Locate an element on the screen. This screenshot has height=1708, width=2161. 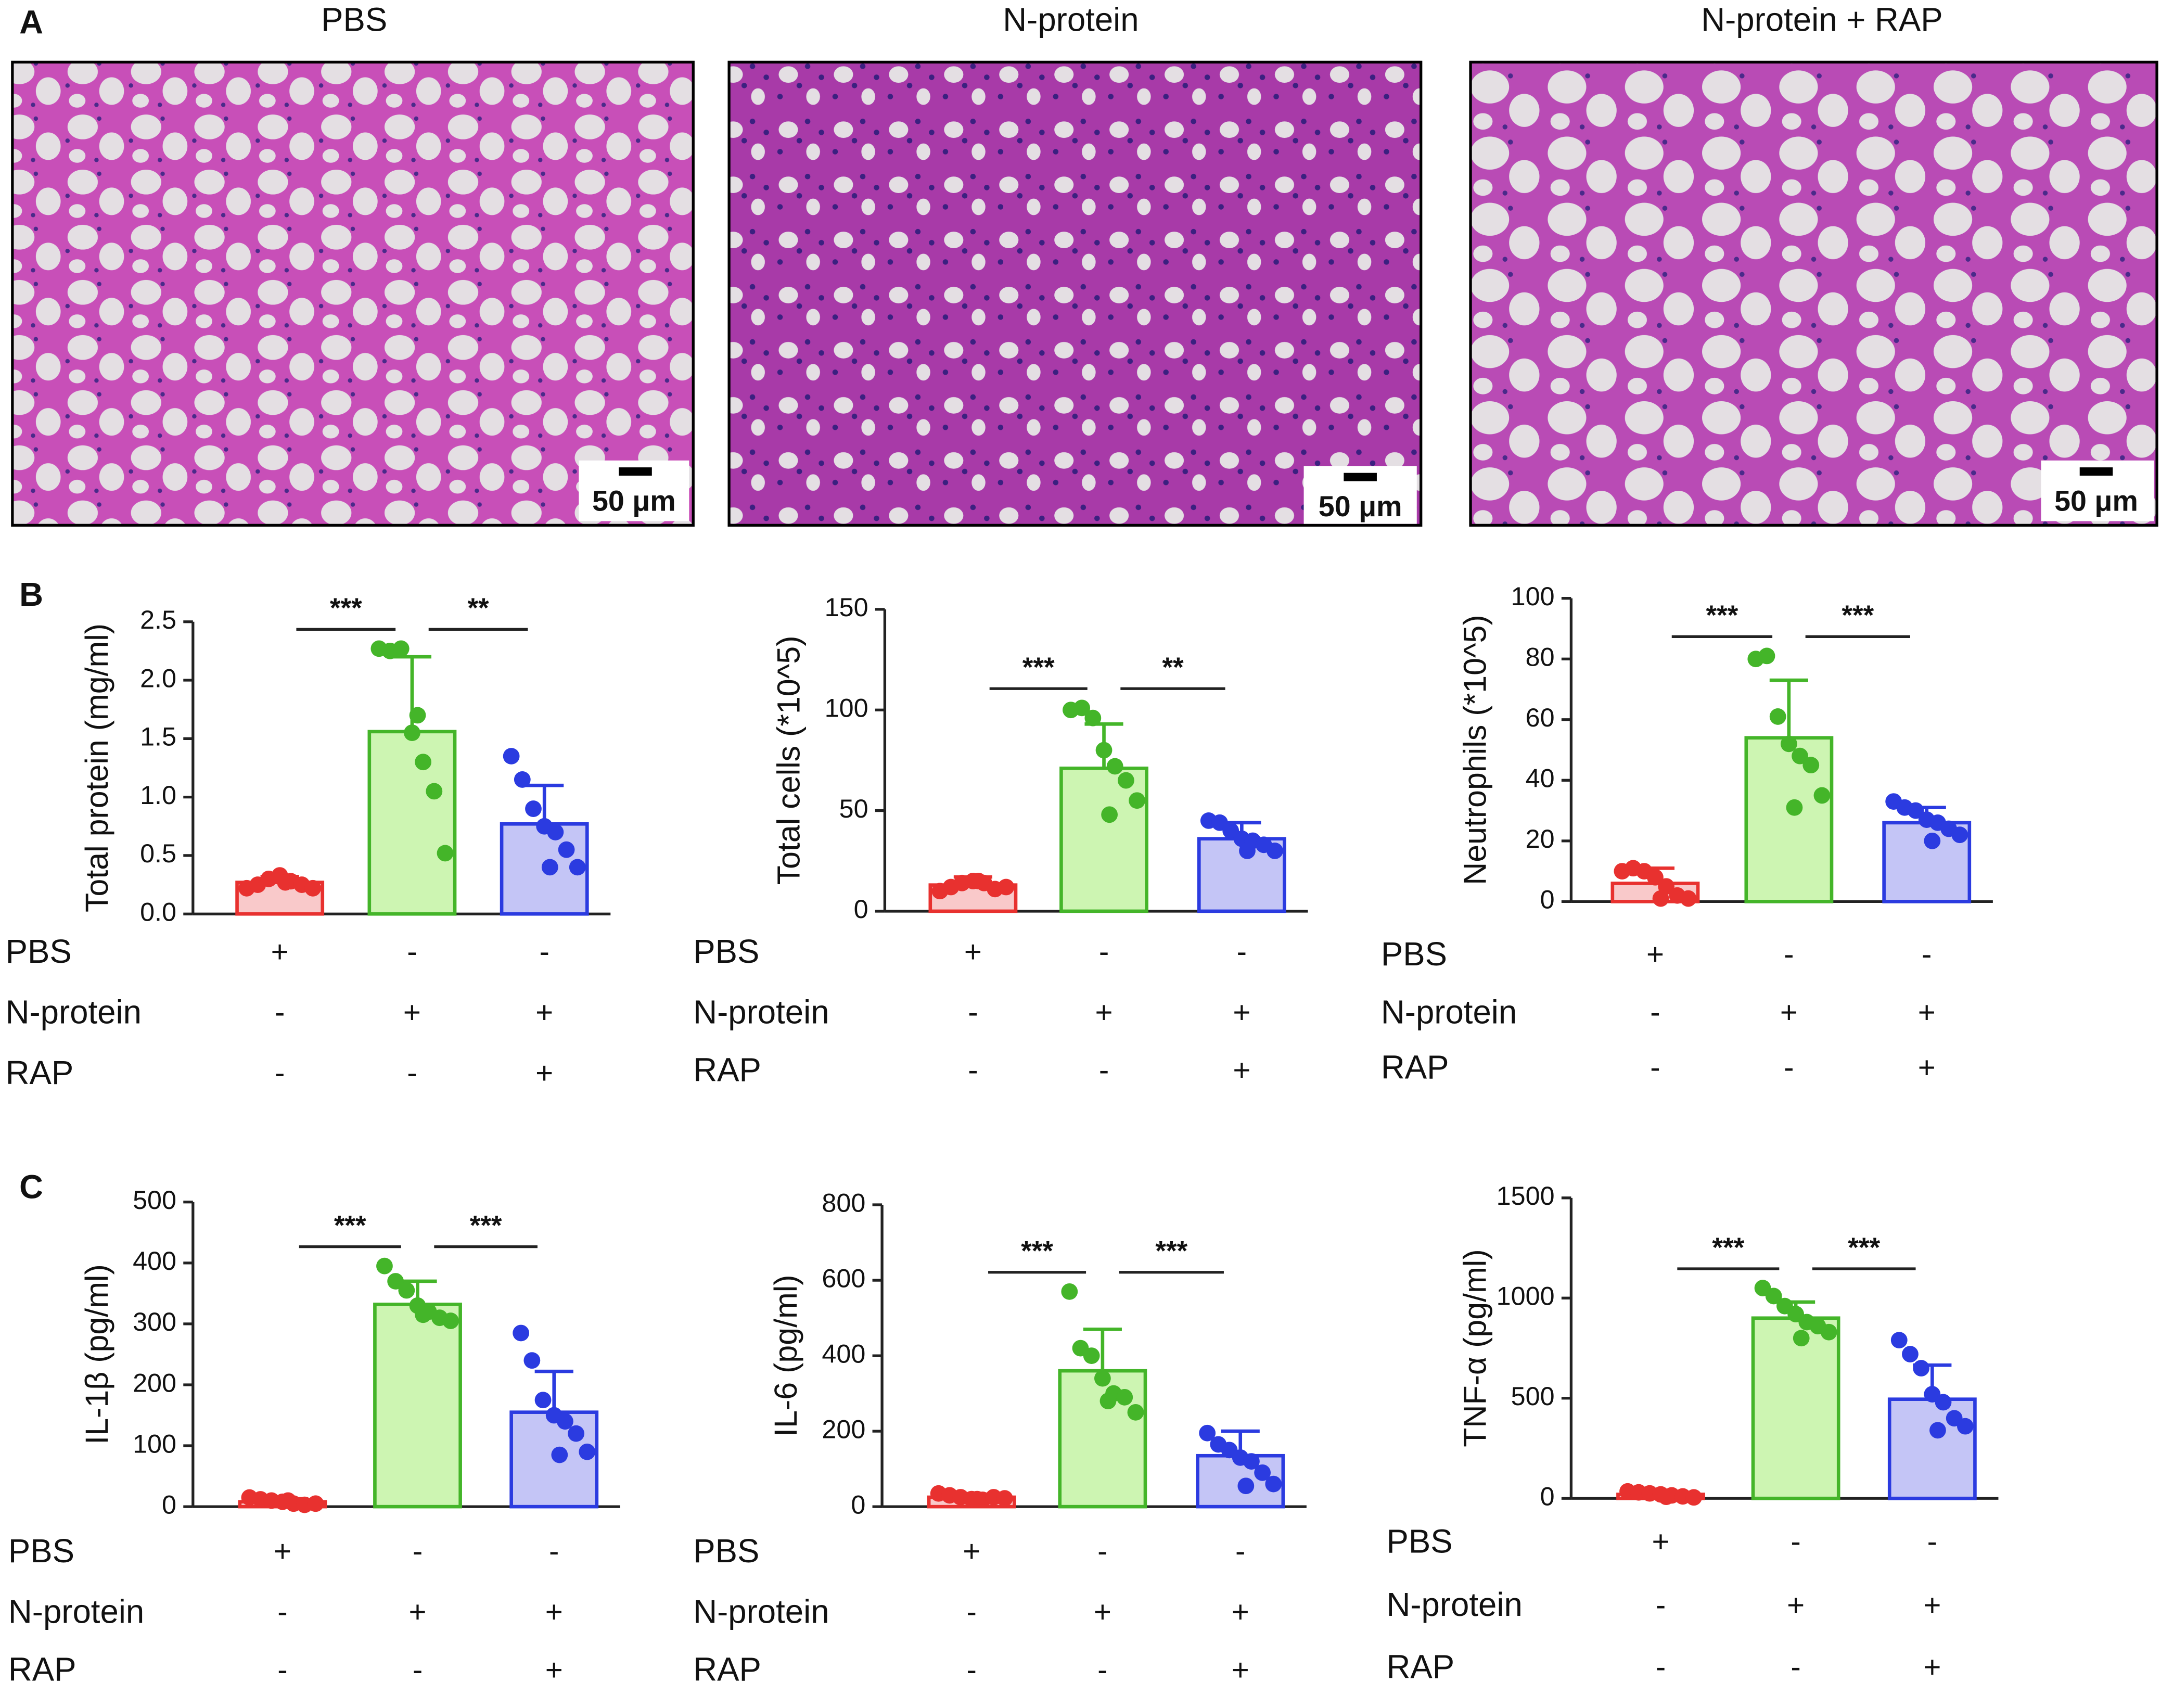
y-axis-label: IL-1β (pg/ml) is located at coordinates (96, 1354).